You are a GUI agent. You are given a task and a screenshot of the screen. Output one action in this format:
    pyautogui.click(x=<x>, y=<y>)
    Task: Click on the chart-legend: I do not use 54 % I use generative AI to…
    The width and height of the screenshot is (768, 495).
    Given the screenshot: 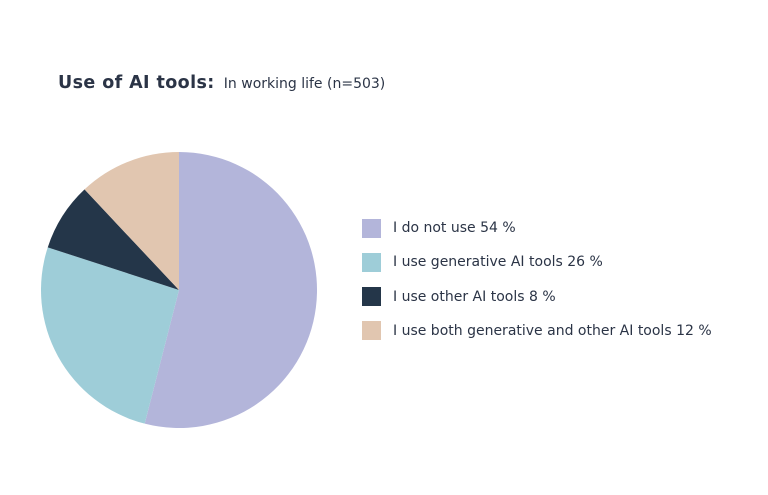 What is the action you would take?
    pyautogui.click(x=537, y=286)
    